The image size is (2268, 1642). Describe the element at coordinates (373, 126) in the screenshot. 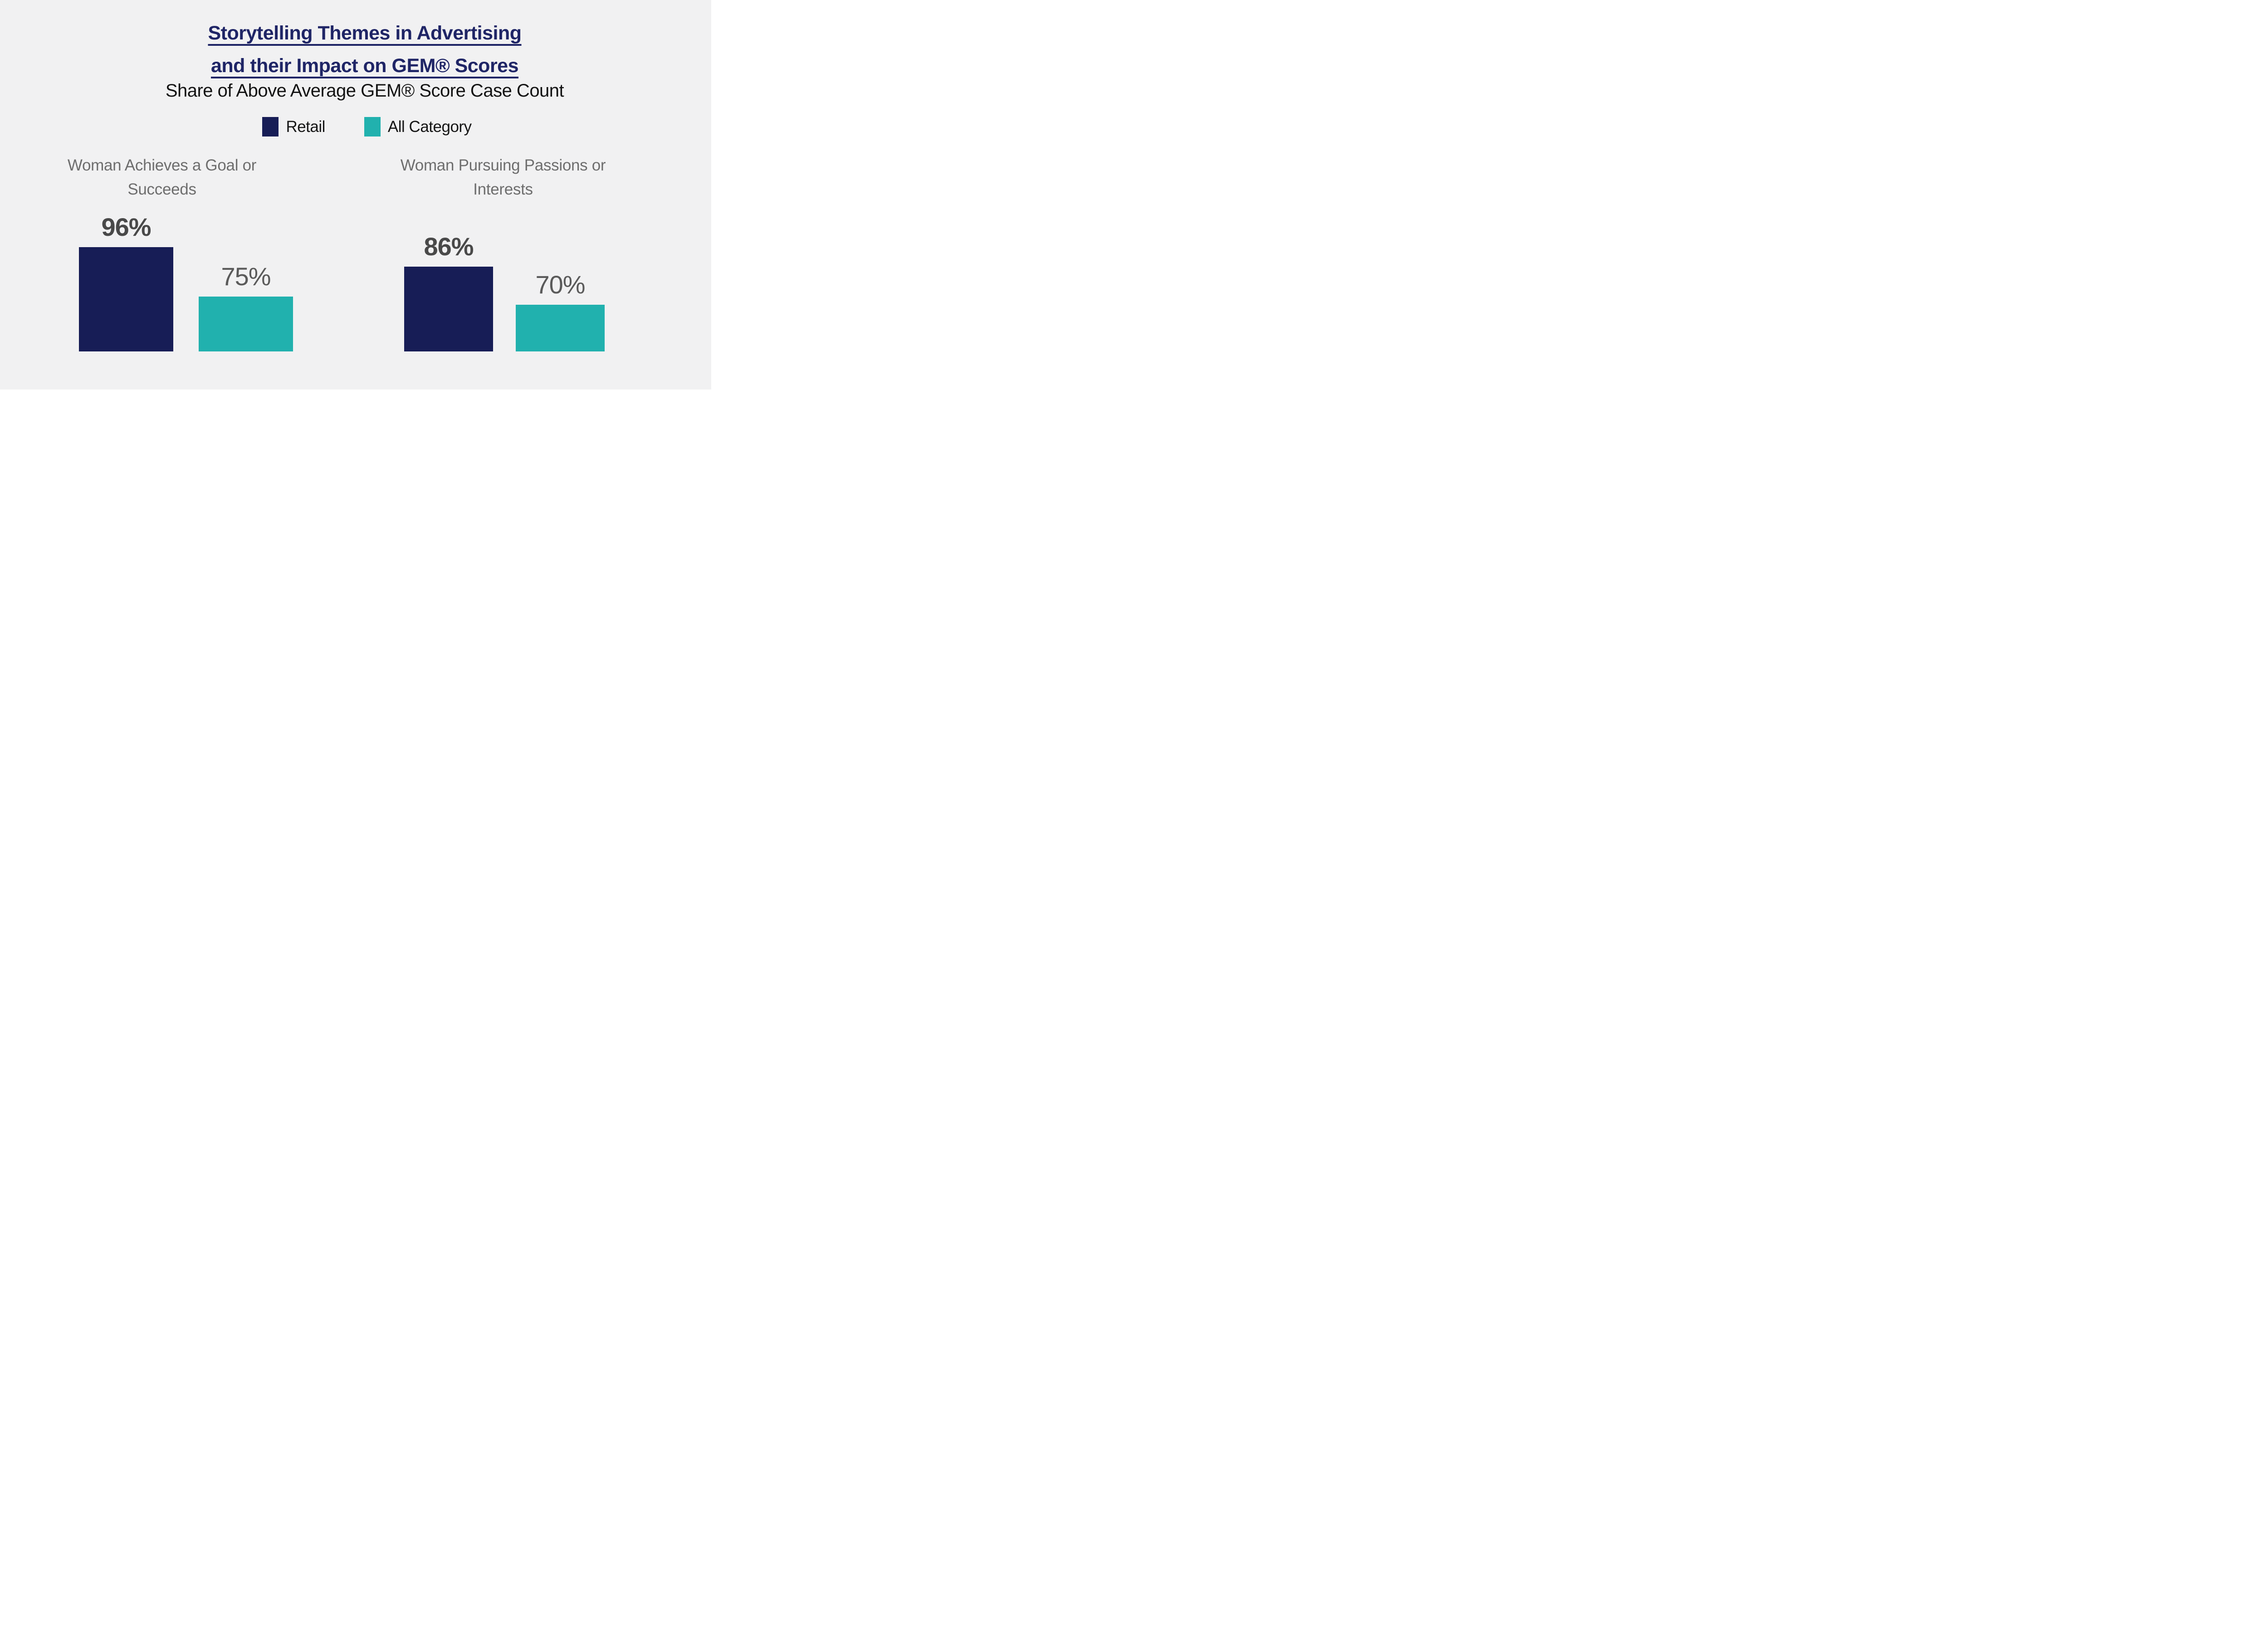

I see `legend-swatch-all-category` at that location.